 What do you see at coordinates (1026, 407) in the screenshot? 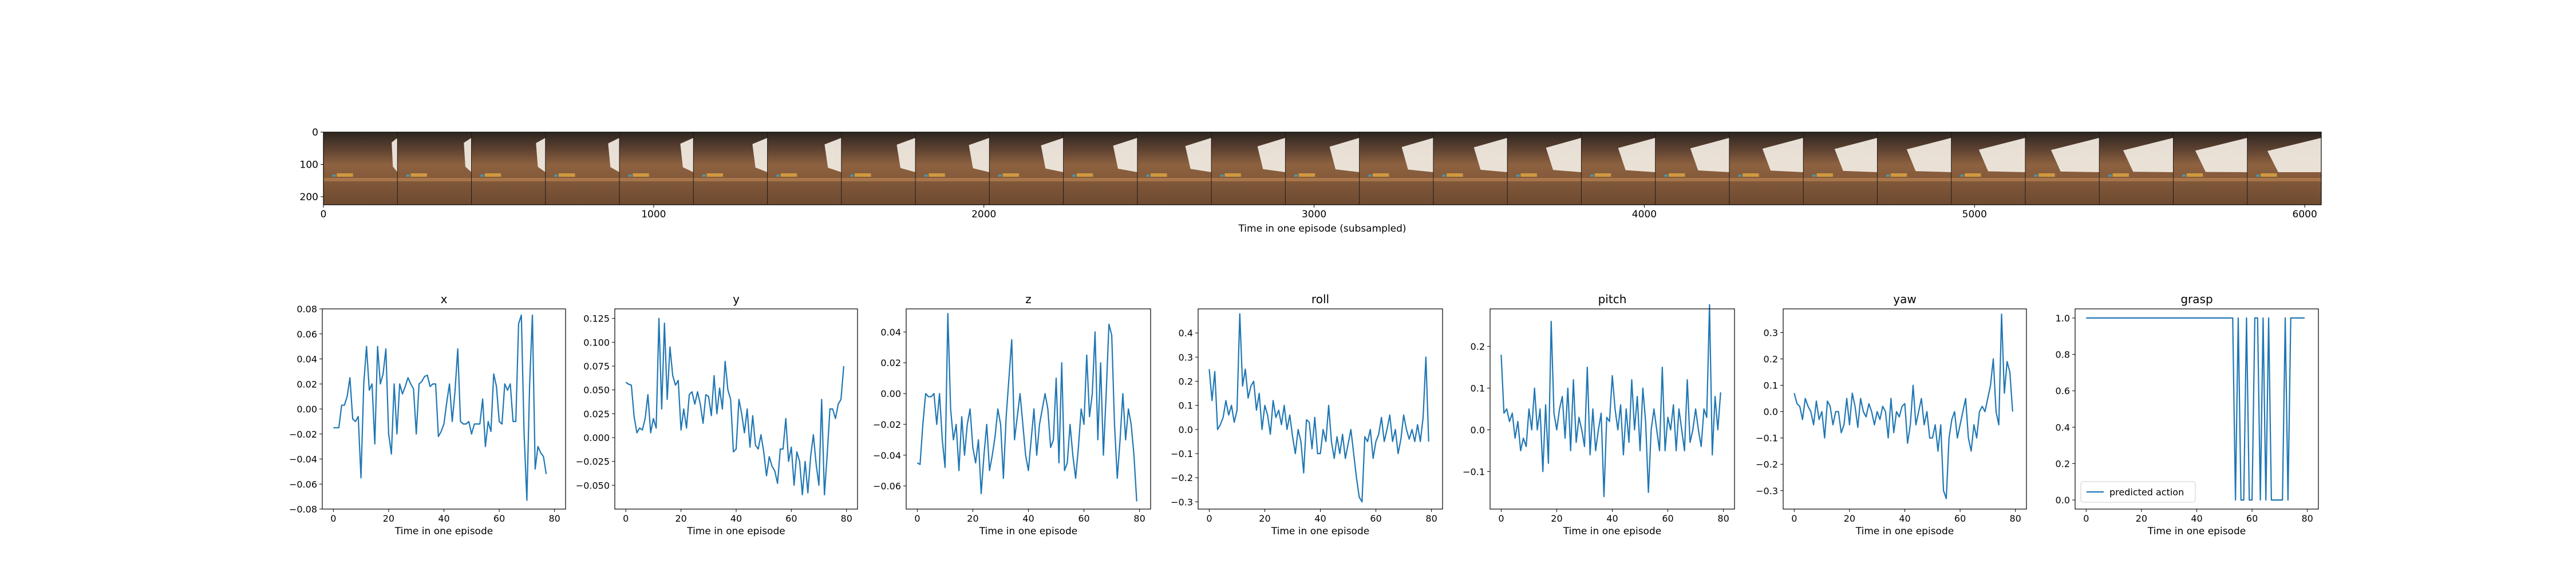
I see `series-line-z` at bounding box center [1026, 407].